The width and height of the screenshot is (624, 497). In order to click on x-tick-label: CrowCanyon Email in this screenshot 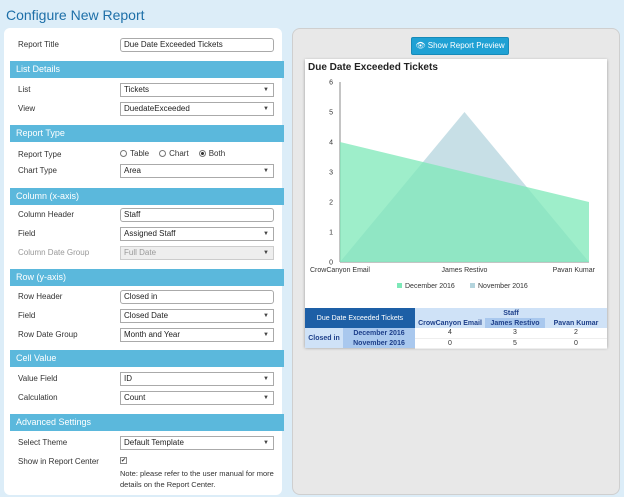, I will do `click(340, 270)`.